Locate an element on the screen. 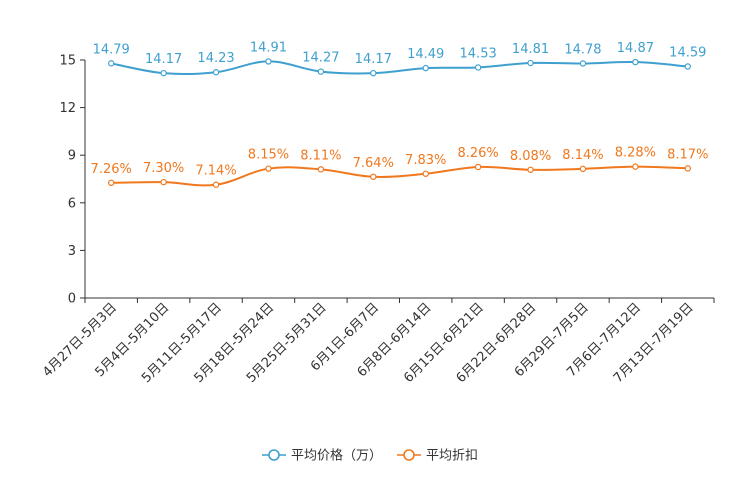  data-label: 7.83% is located at coordinates (425, 160).